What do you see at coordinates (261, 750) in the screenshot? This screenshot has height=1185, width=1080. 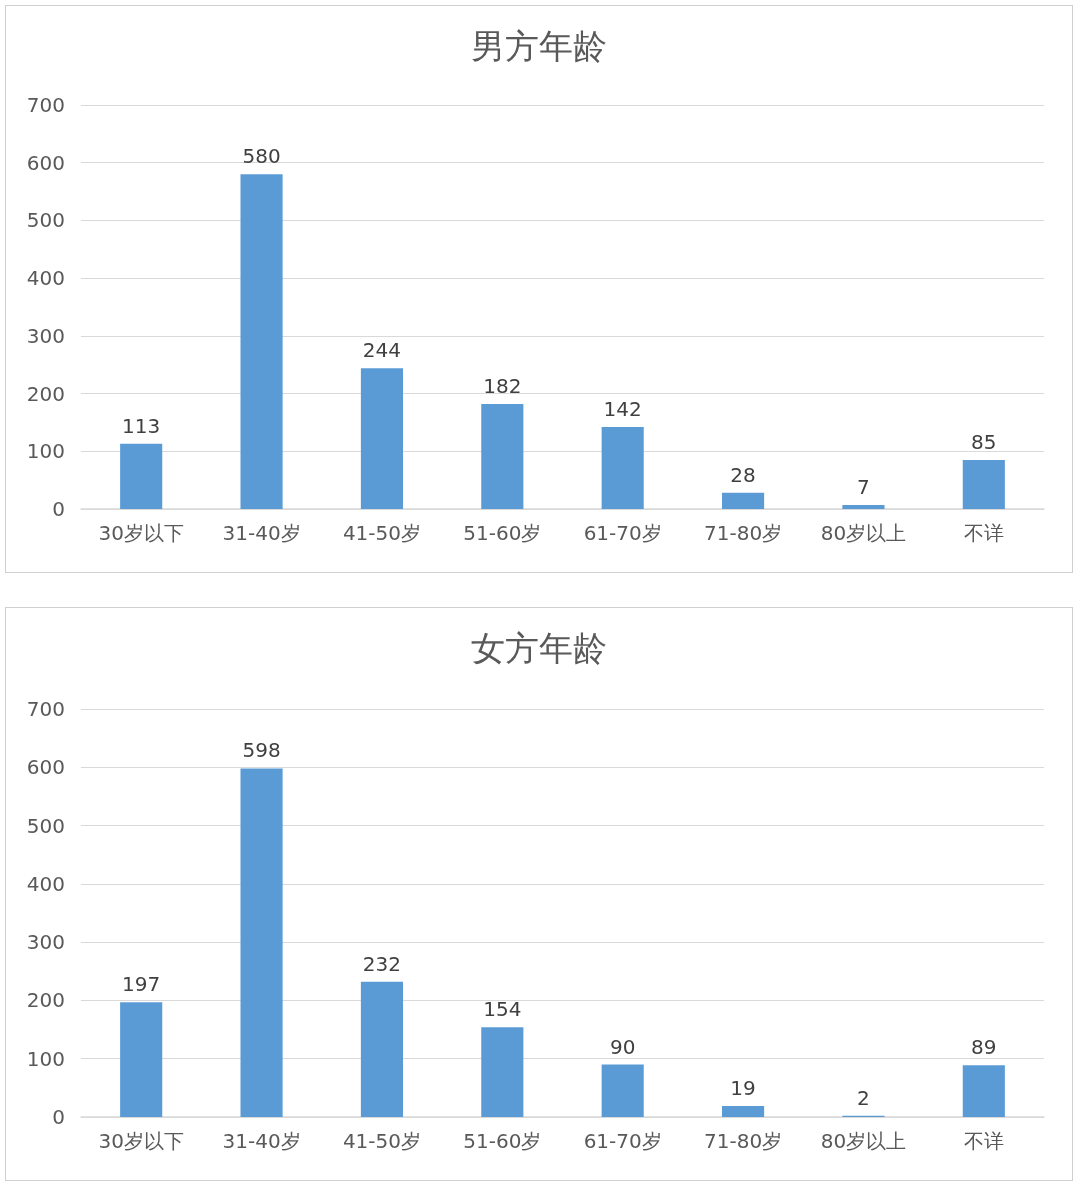 I see `data-label: 598` at bounding box center [261, 750].